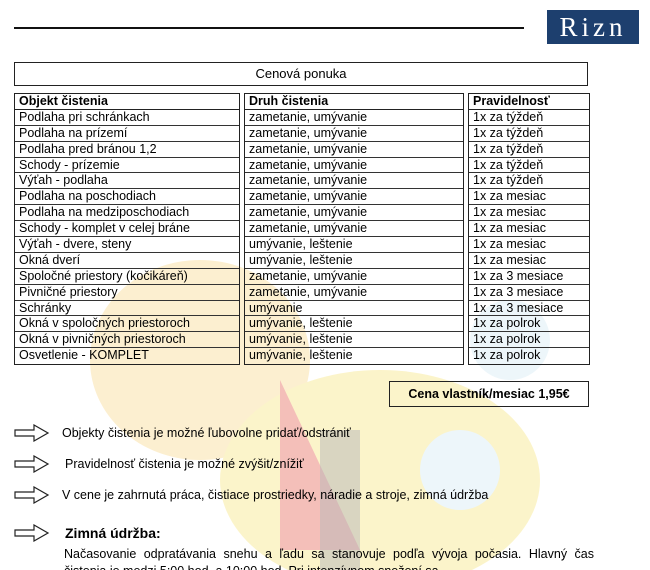 The width and height of the screenshot is (650, 570). What do you see at coordinates (127, 134) in the screenshot?
I see `object-cell: Podlaha na prízemí` at bounding box center [127, 134].